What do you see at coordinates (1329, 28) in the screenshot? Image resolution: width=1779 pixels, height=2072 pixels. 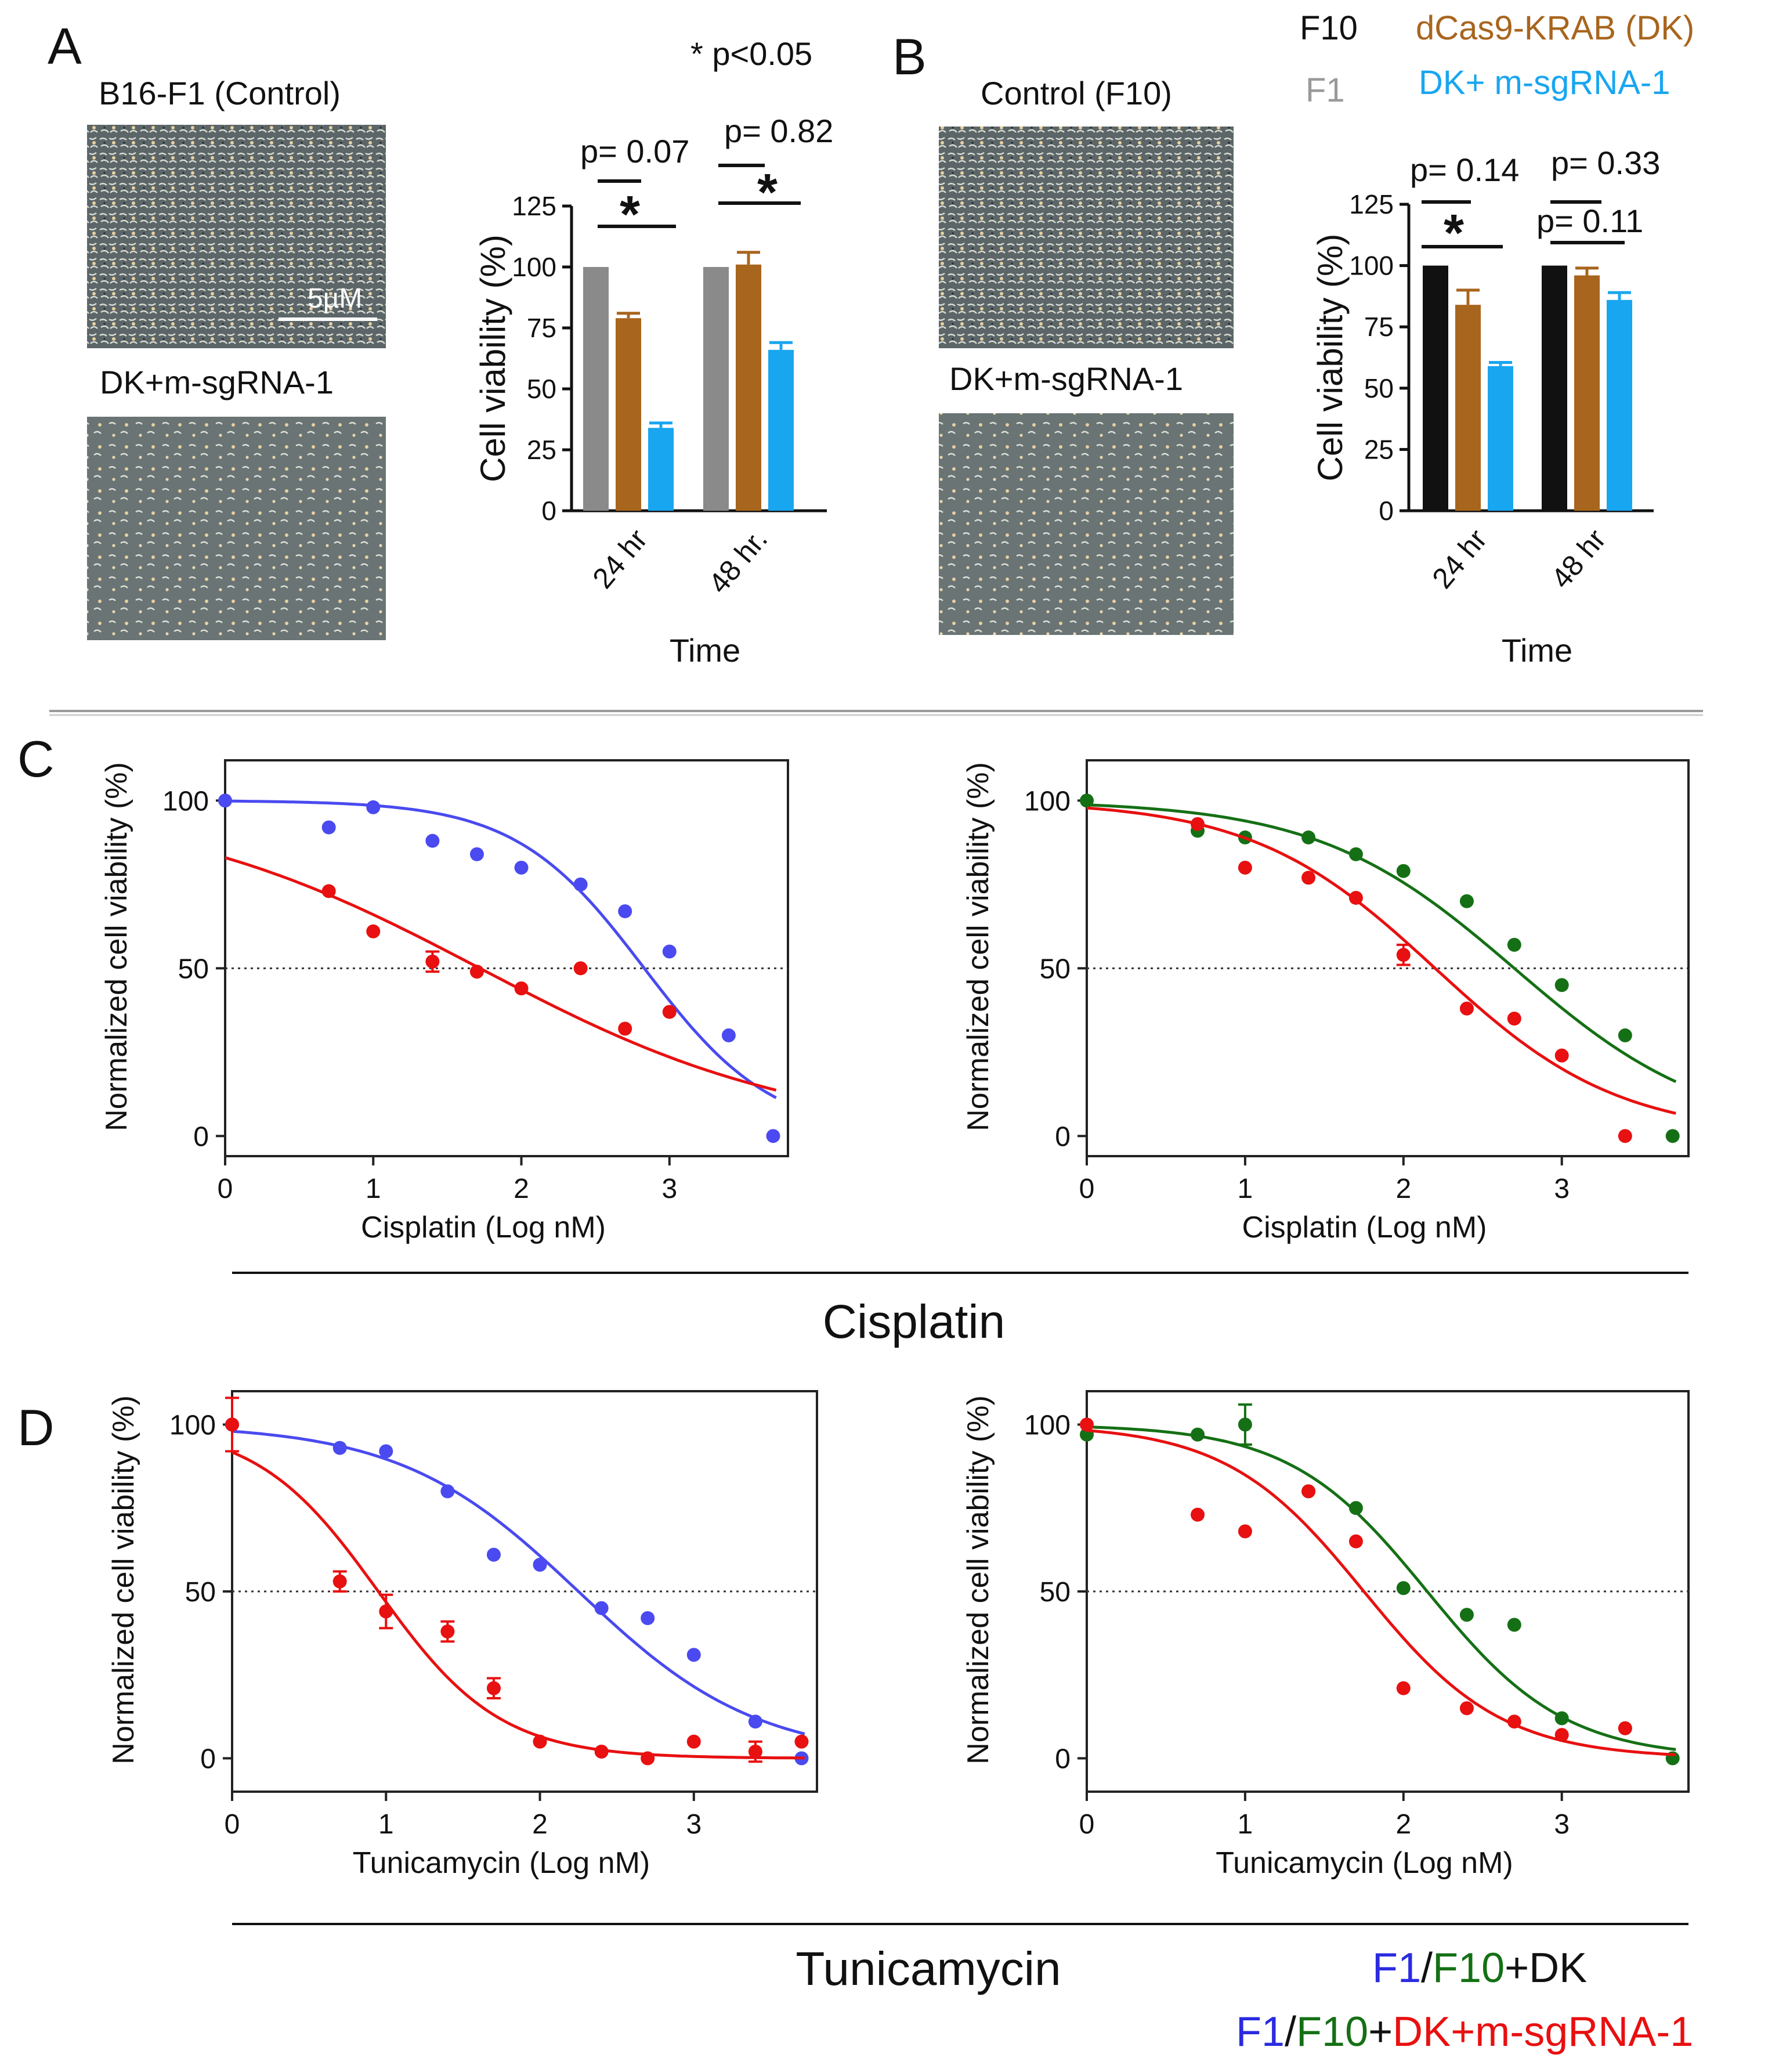 I see `legend-f10: F10` at bounding box center [1329, 28].